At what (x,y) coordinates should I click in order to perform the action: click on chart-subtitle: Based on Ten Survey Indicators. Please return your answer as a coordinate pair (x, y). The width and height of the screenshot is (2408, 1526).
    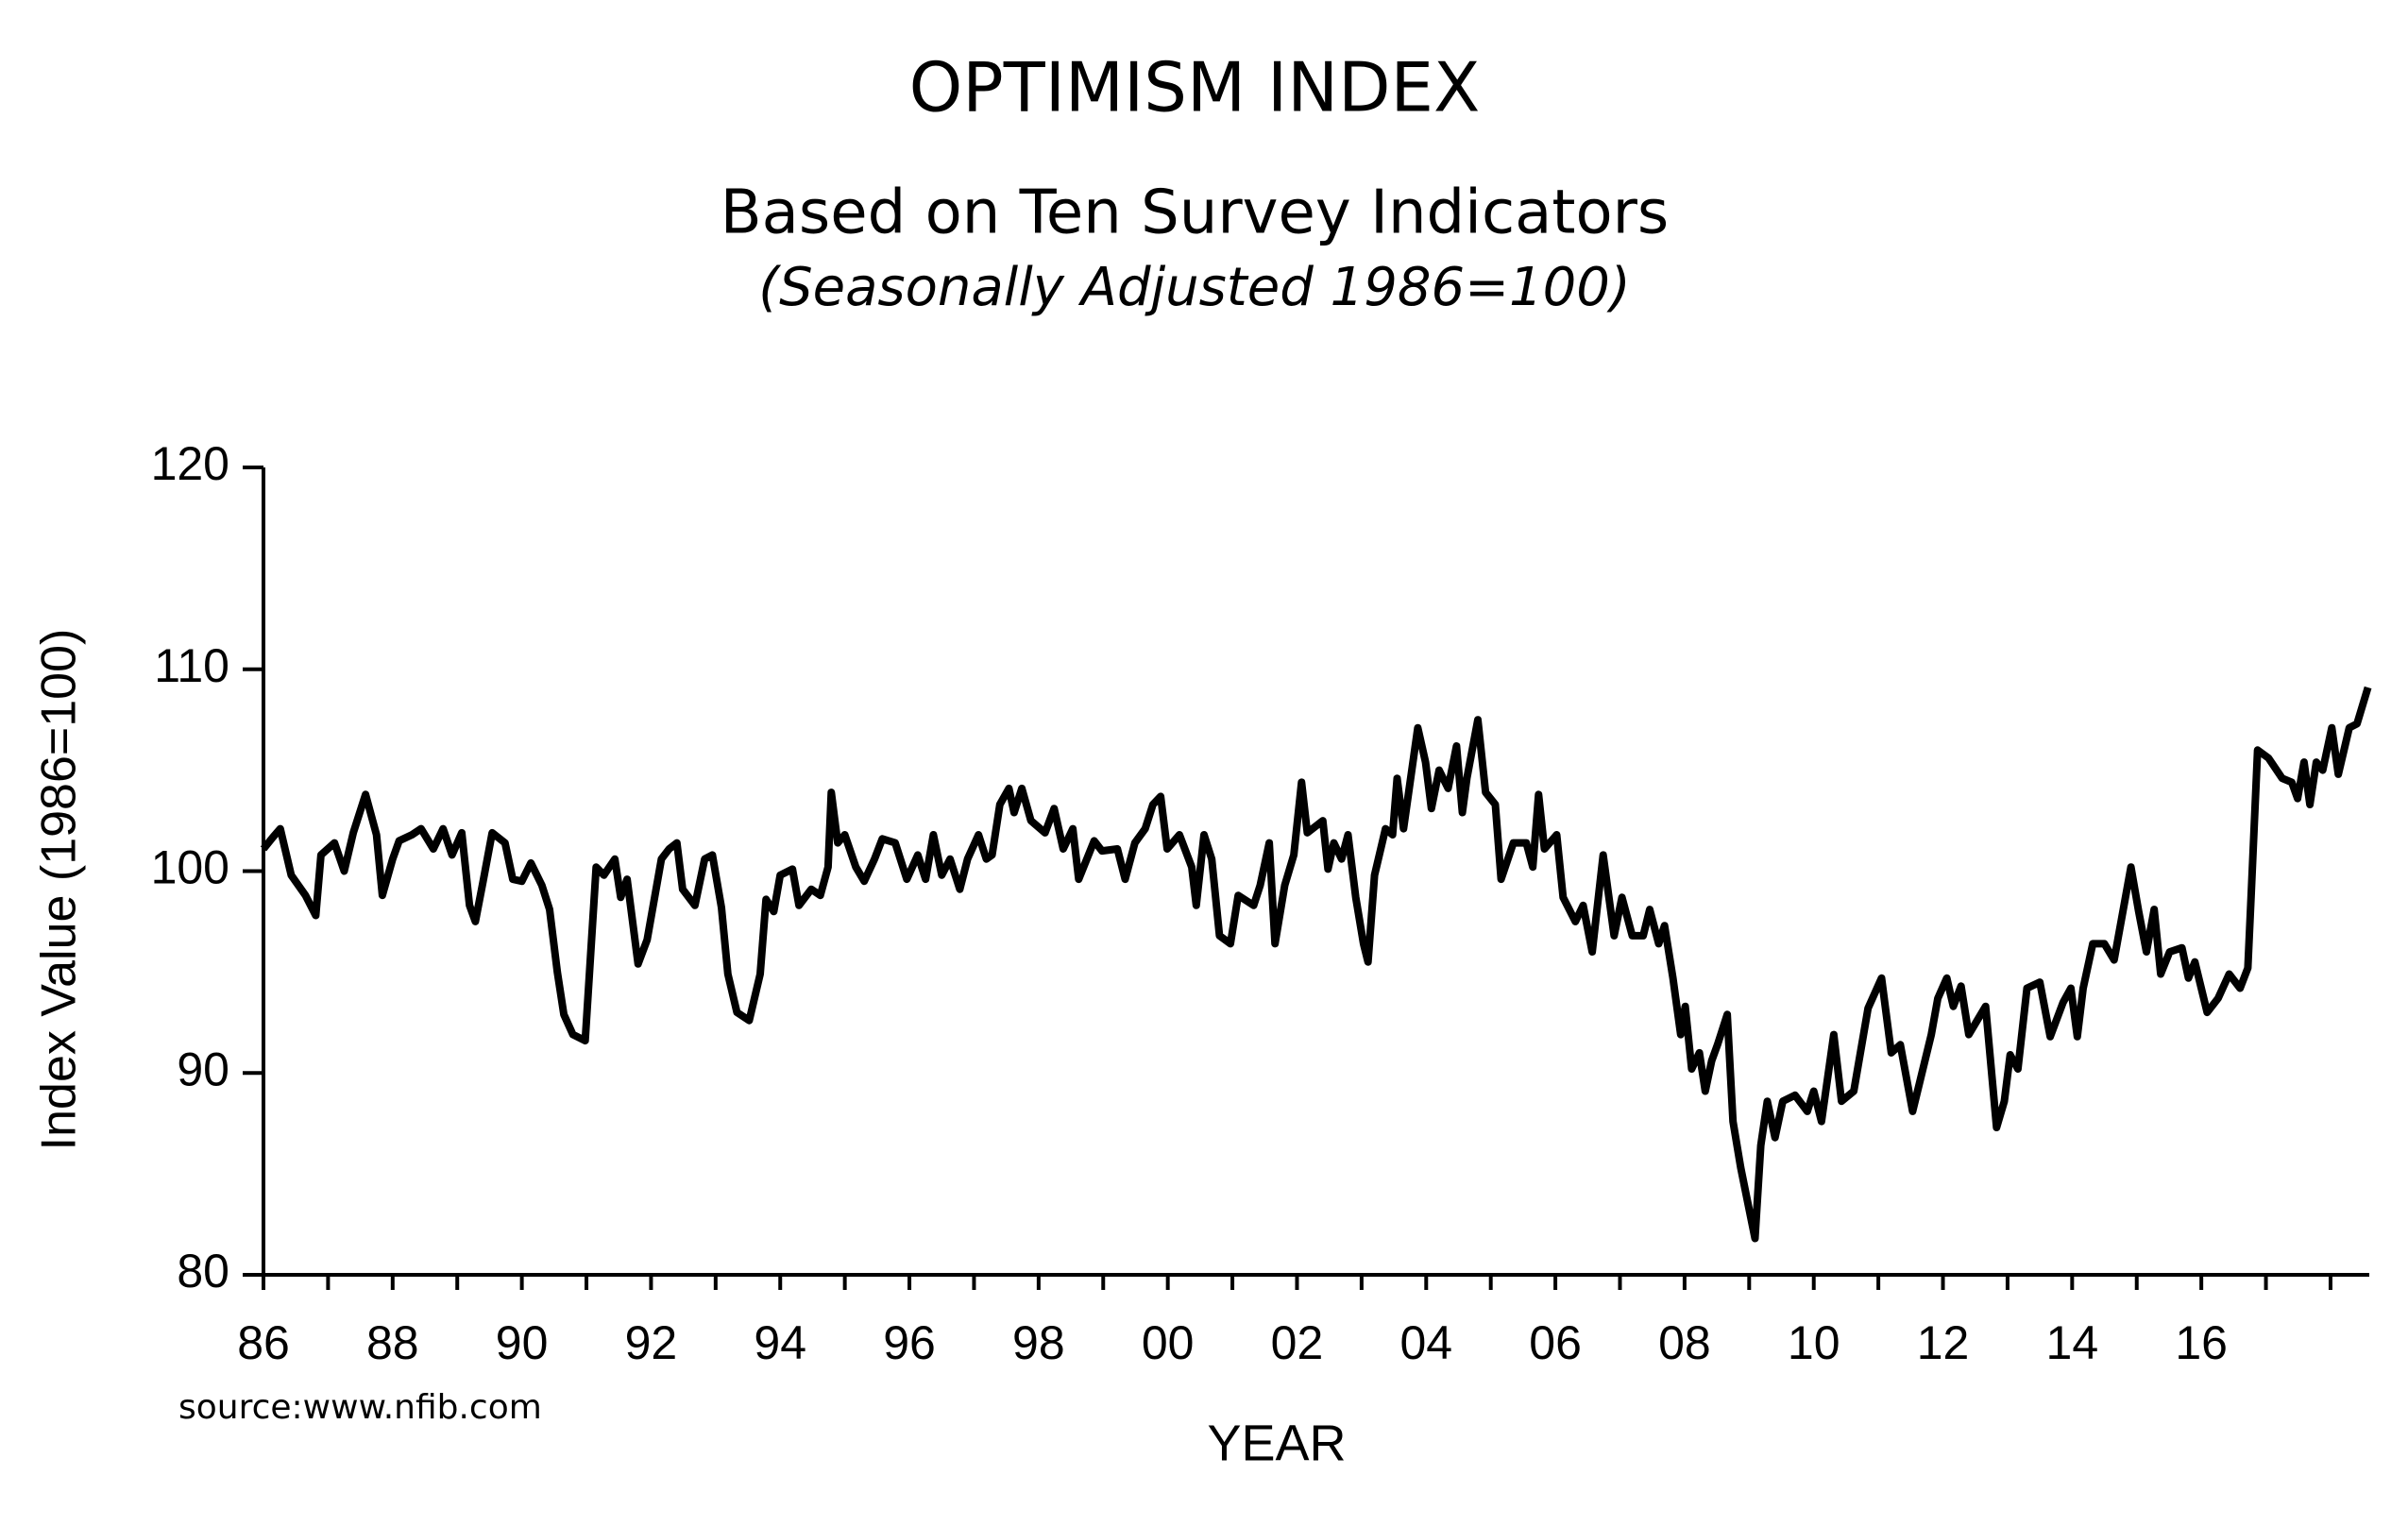
    Looking at the image, I should click on (1195, 213).